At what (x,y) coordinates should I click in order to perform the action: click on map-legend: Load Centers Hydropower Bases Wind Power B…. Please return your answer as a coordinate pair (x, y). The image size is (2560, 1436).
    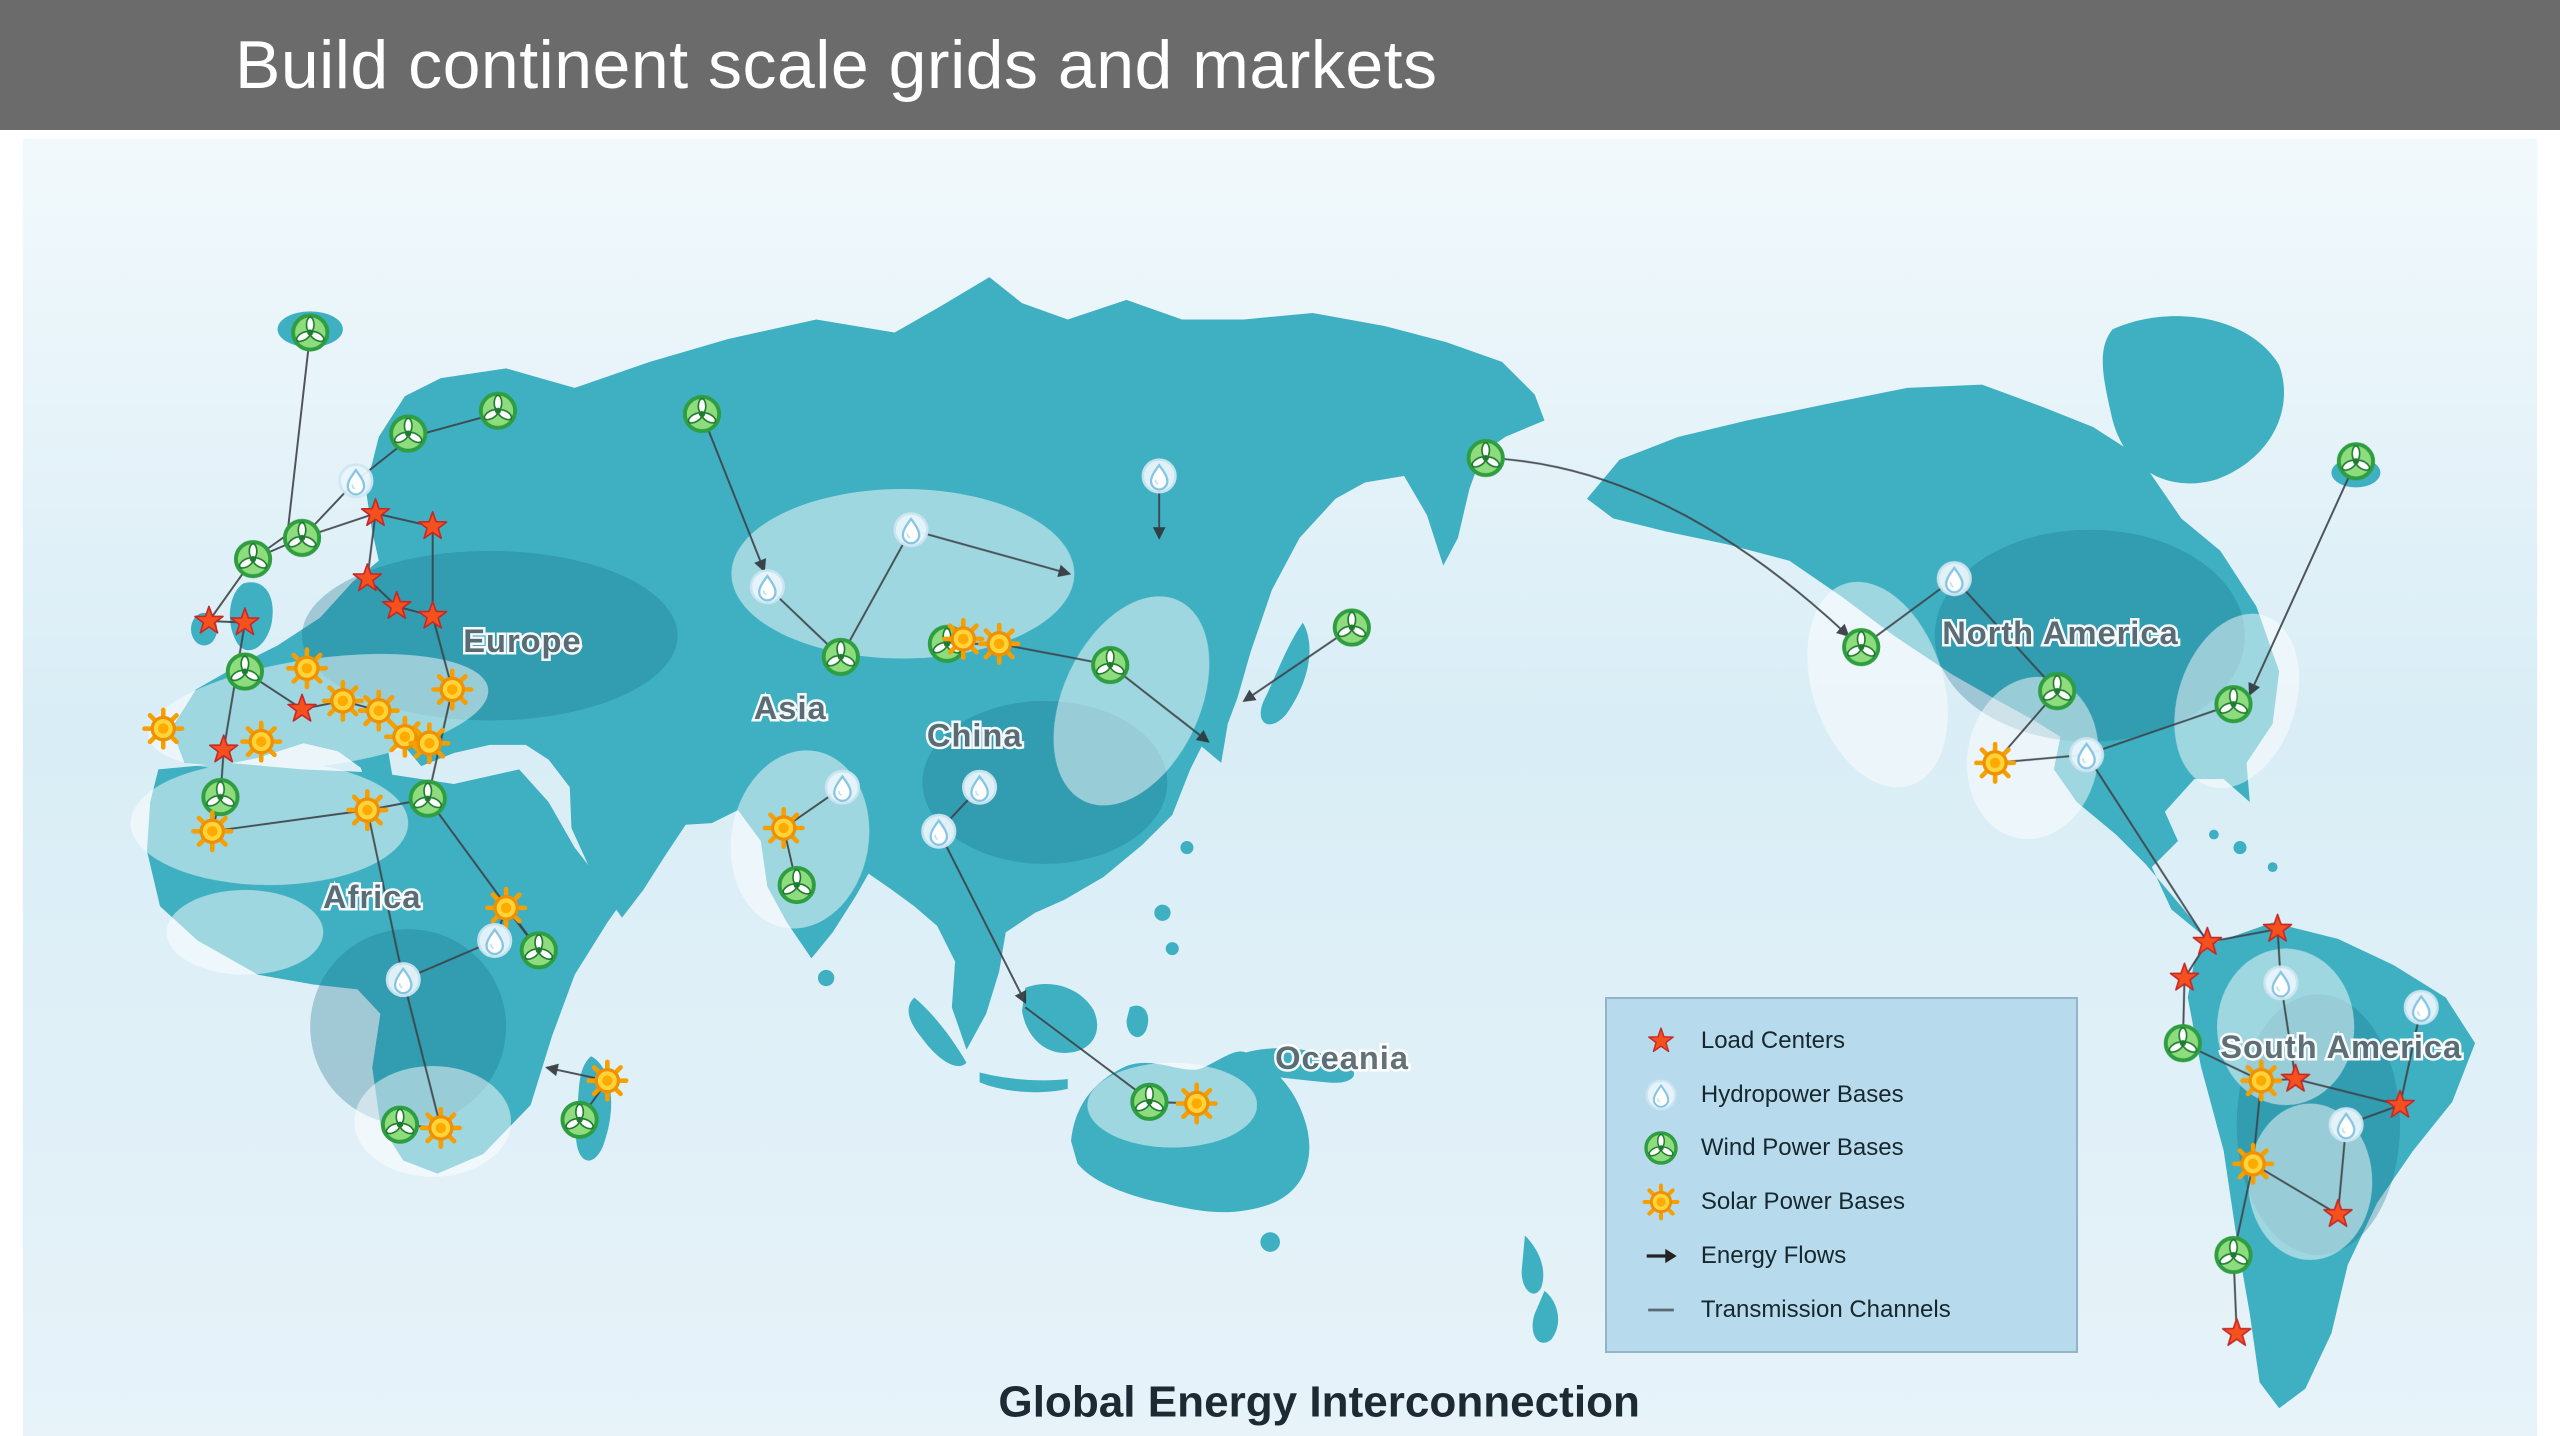
    Looking at the image, I should click on (1841, 1175).